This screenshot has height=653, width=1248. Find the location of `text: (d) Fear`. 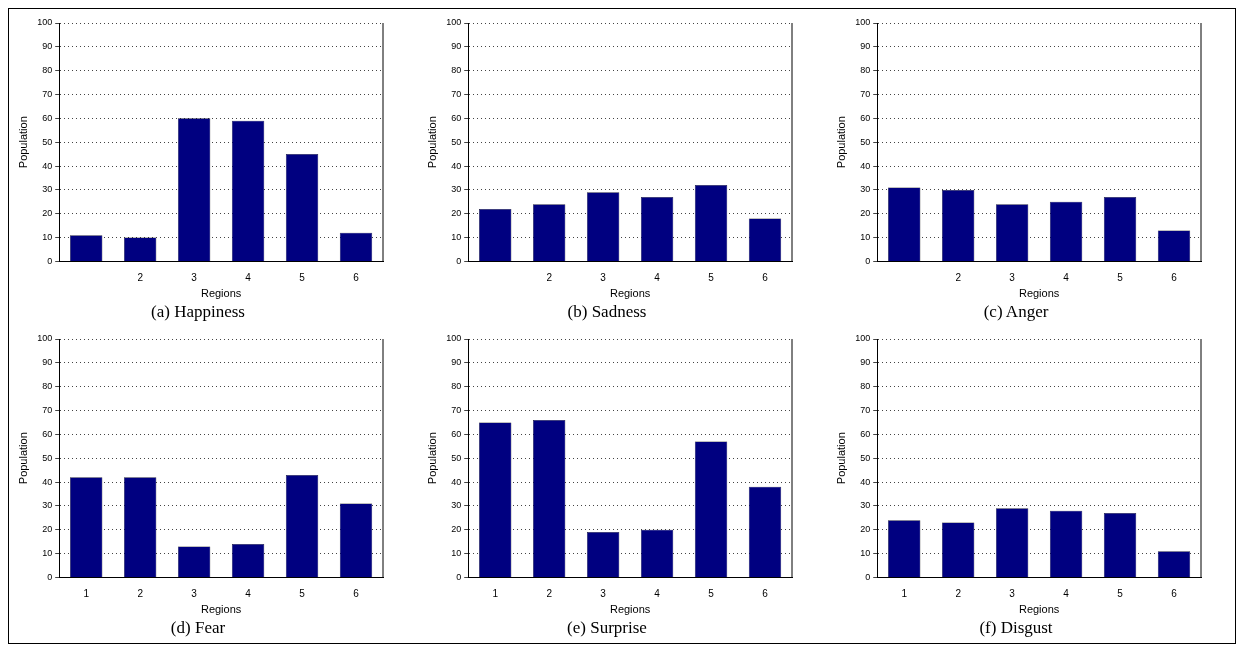

text: (d) Fear is located at coordinates (198, 628).